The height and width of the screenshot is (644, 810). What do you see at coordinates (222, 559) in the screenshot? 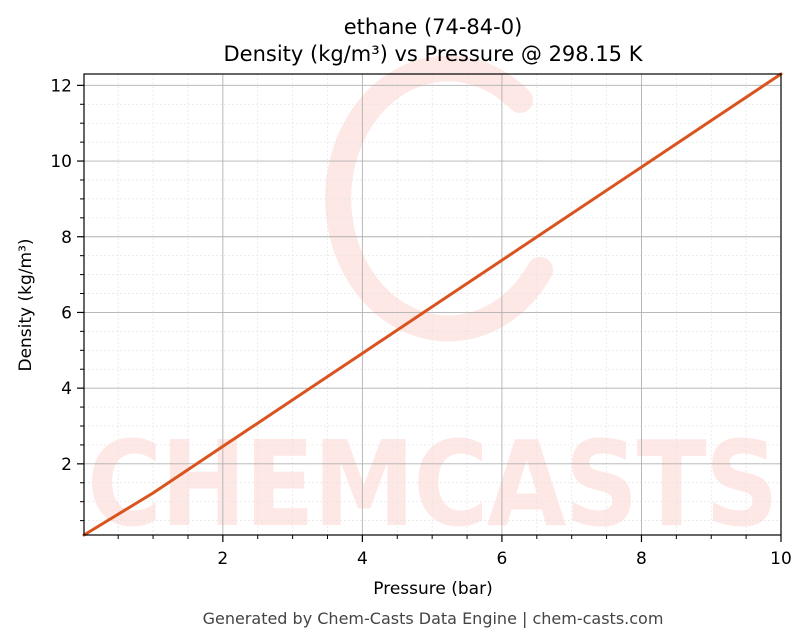
I see `x-tick-label: 2` at bounding box center [222, 559].